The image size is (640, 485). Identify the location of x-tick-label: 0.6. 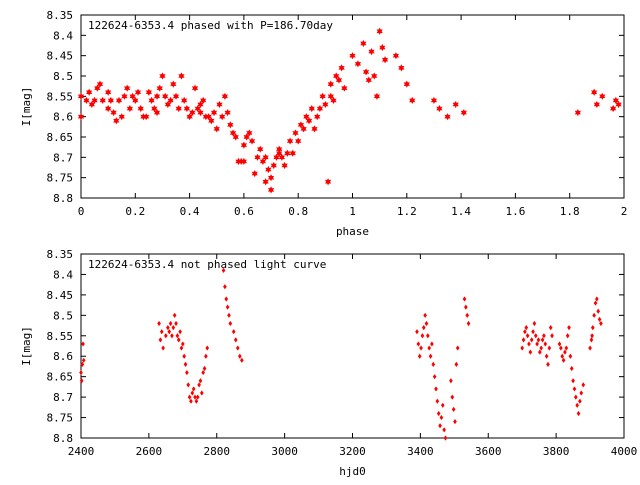
(244, 211).